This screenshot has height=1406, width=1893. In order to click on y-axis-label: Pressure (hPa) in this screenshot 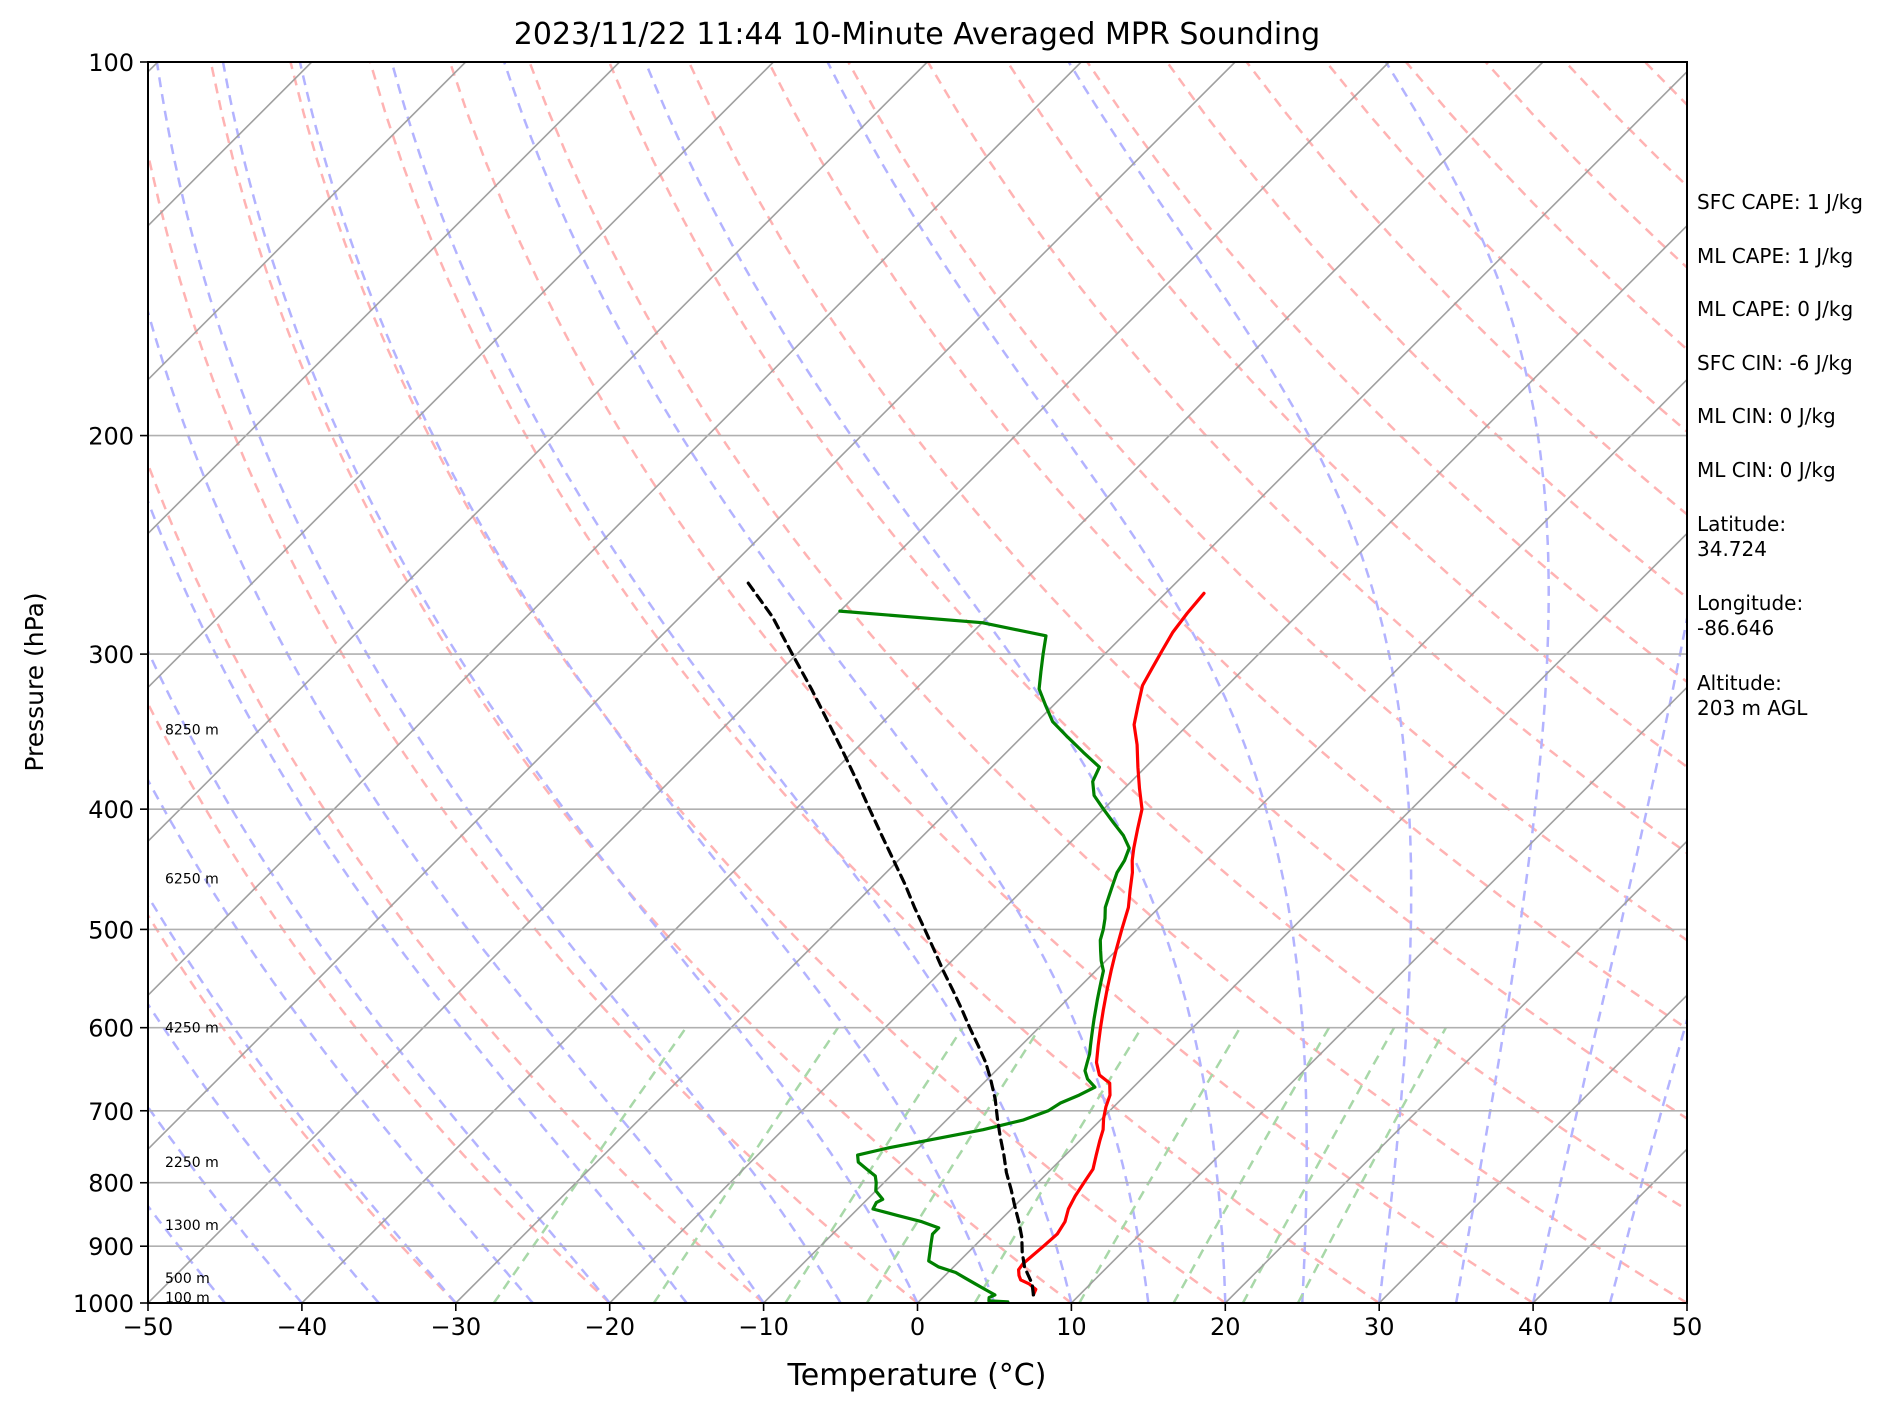, I will do `click(34, 681)`.